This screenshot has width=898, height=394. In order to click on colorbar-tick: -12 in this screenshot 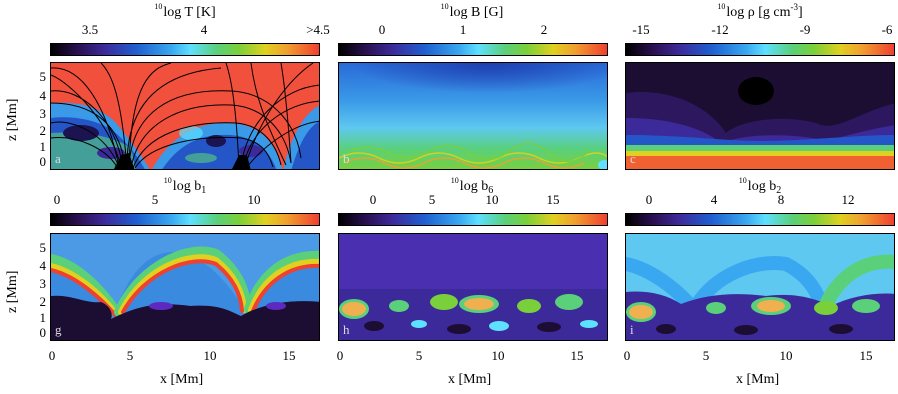, I will do `click(720, 29)`.